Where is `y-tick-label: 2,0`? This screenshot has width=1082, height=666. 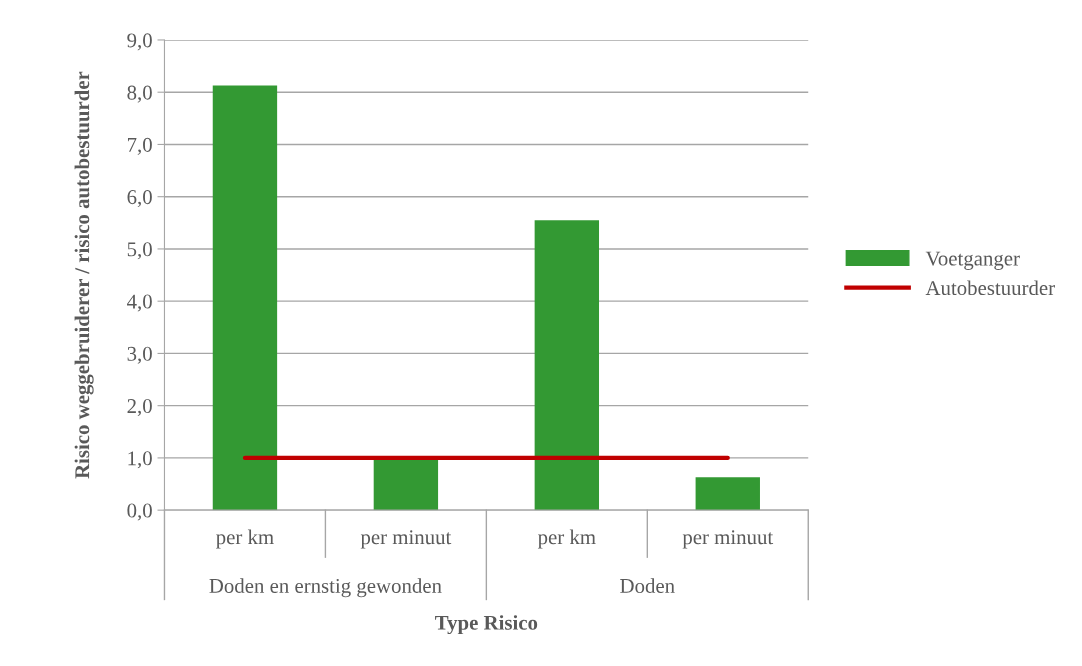
y-tick-label: 2,0 is located at coordinates (139, 408).